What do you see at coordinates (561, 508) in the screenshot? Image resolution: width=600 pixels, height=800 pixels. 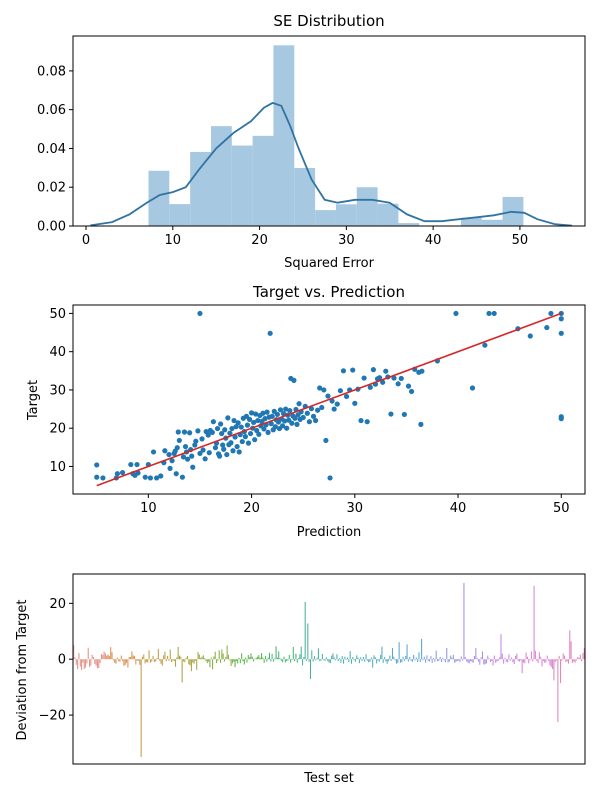 I see `x-tick-label: 50` at bounding box center [561, 508].